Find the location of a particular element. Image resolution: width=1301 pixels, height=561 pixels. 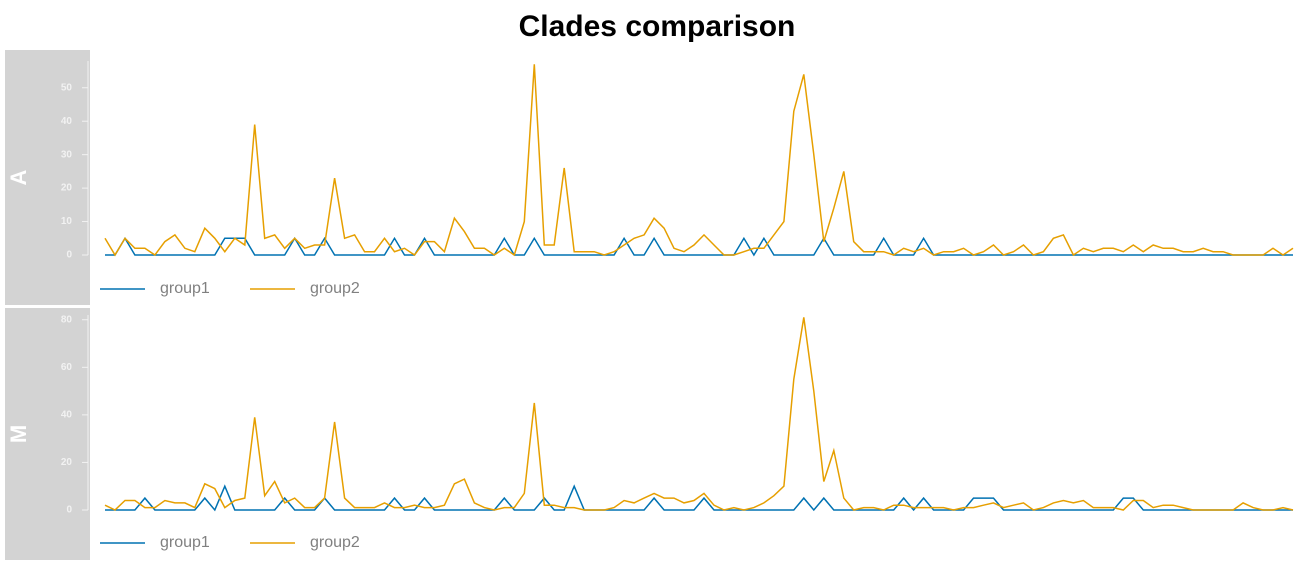

y-tick-label: 10 is located at coordinates (67, 221).